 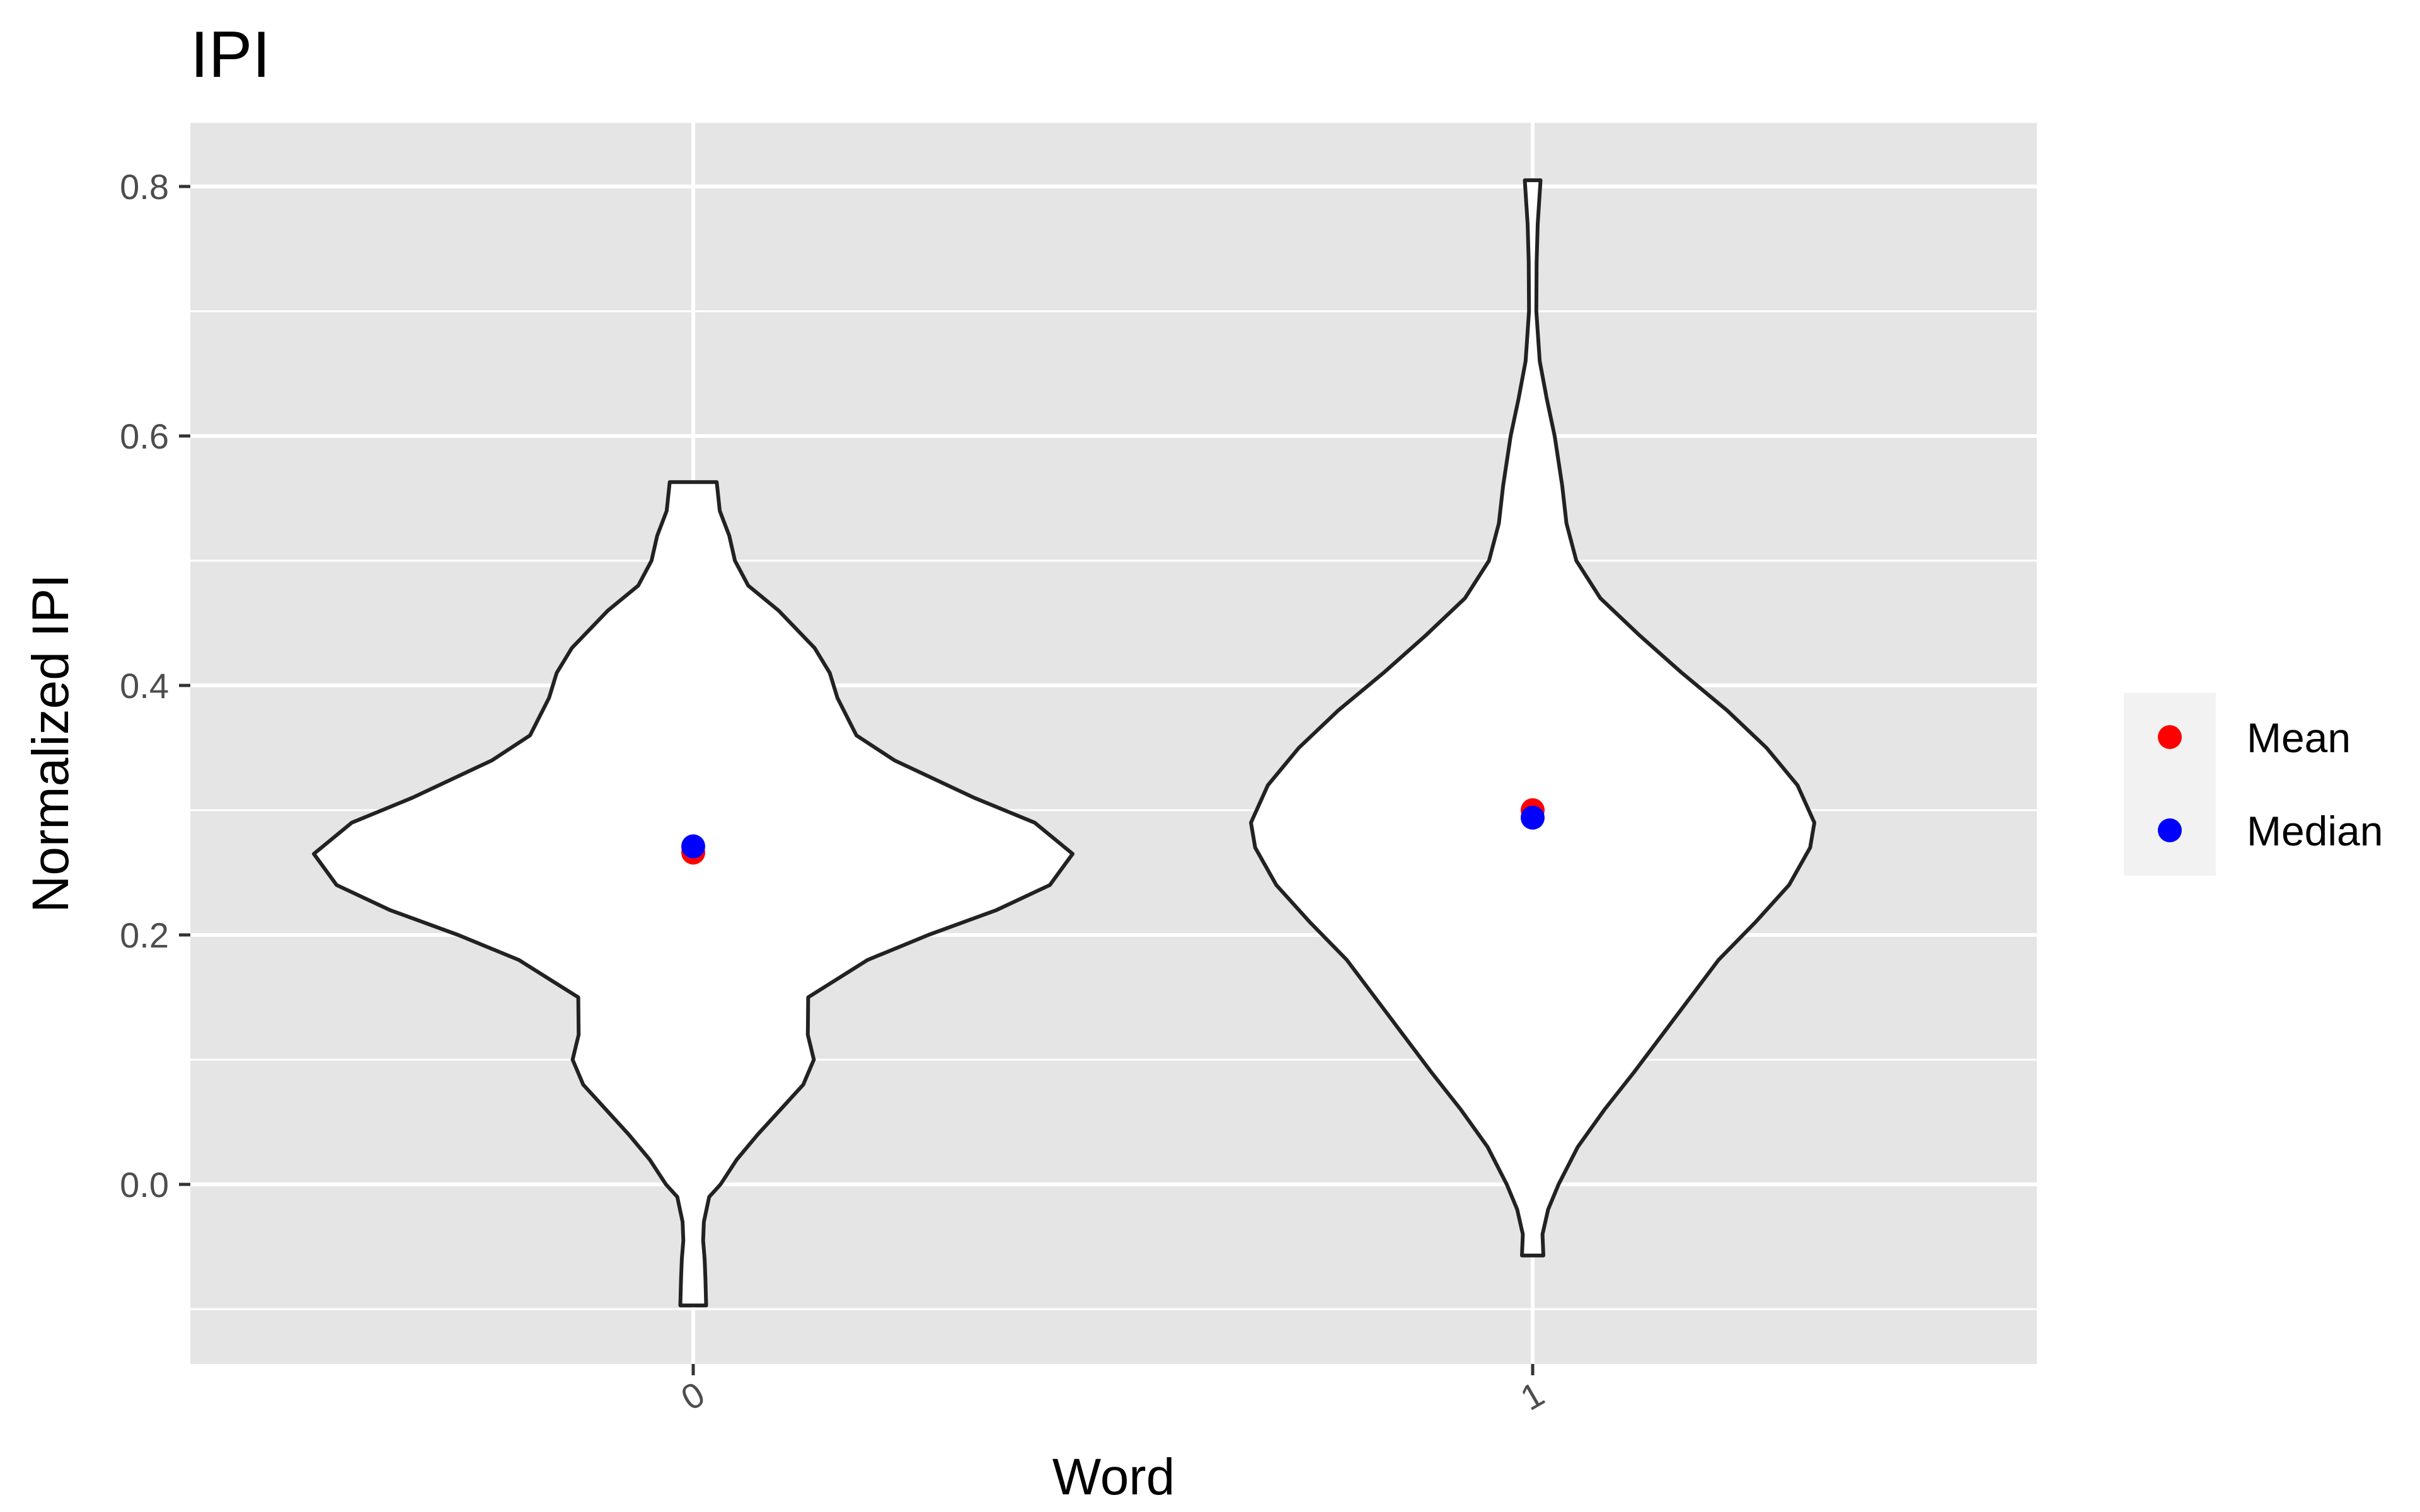 I want to click on x-tick-label: 0, so click(x=692, y=1396).